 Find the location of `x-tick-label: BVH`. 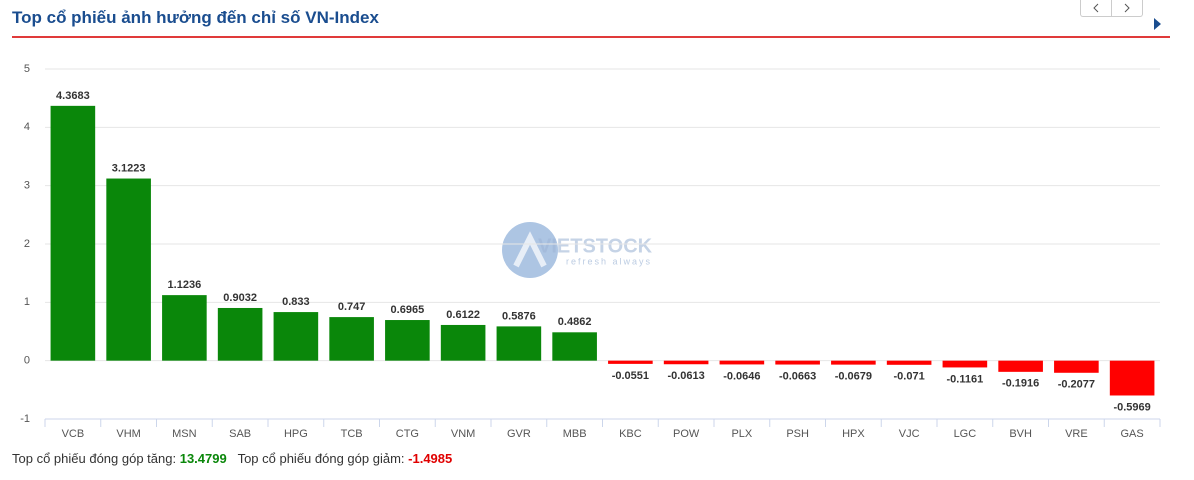

x-tick-label: BVH is located at coordinates (1020, 434).